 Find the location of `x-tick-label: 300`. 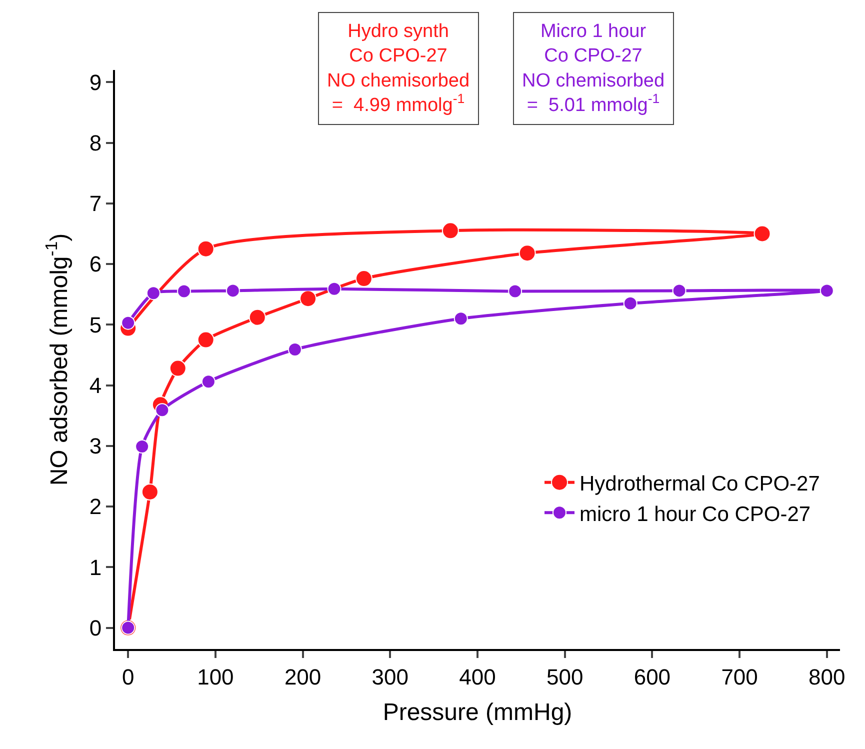

x-tick-label: 300 is located at coordinates (390, 677).